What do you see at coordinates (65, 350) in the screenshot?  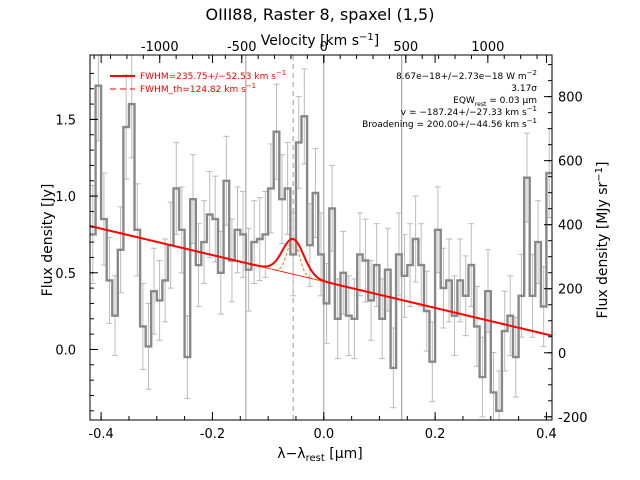 I see `y-tick-label: 0.0` at bounding box center [65, 350].